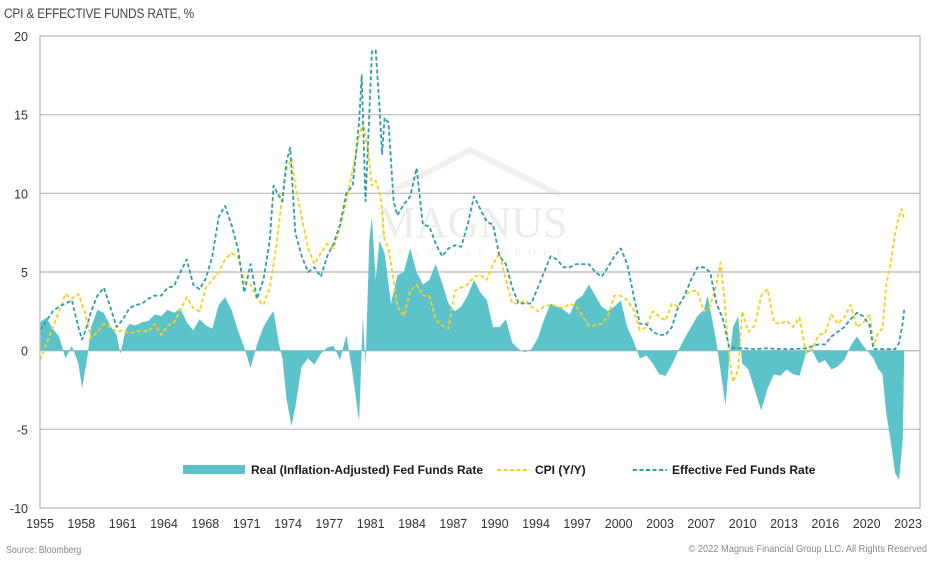 This screenshot has height=564, width=933. Describe the element at coordinates (472, 222) in the screenshot. I see `watermark-text: MAGNUS` at that location.